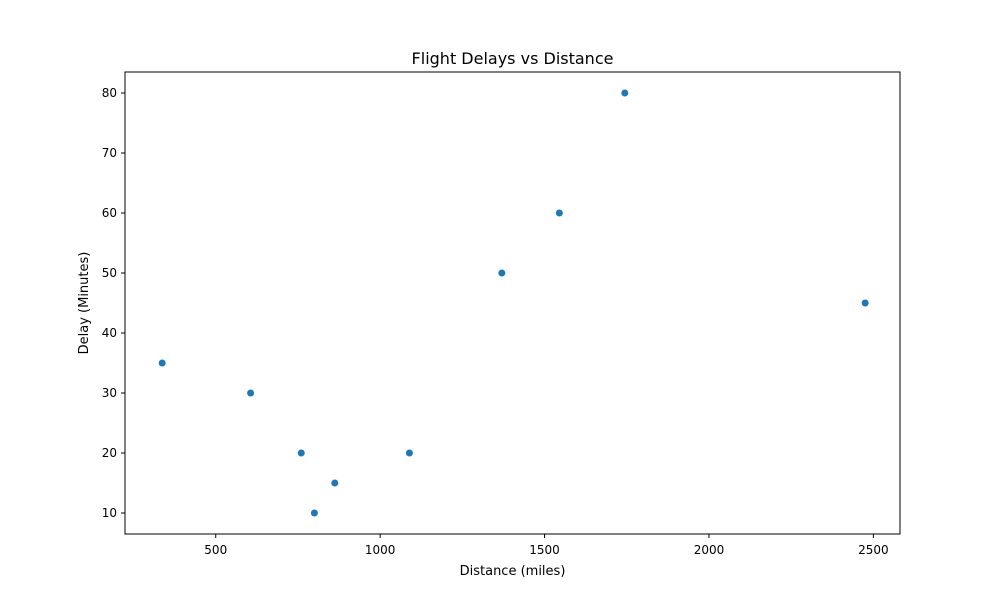 This screenshot has width=1000, height=600. Describe the element at coordinates (109, 453) in the screenshot. I see `y-tick-label: 20` at that location.